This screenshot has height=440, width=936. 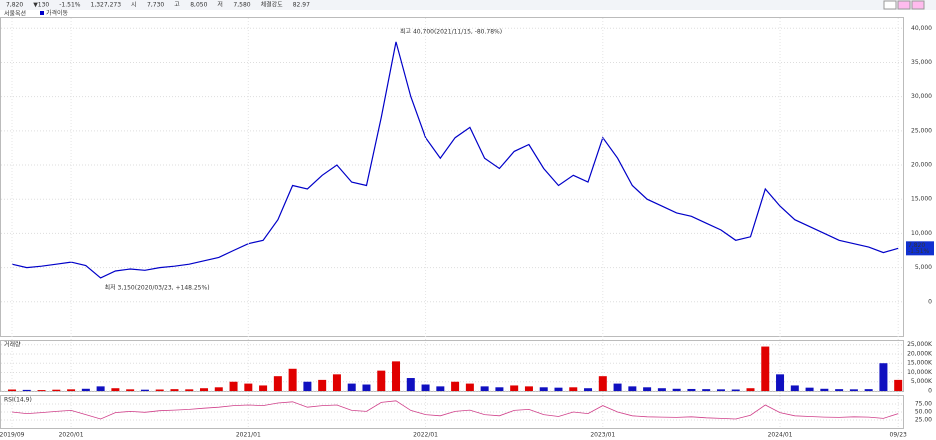 I want to click on rsi-panel, so click(x=452, y=412).